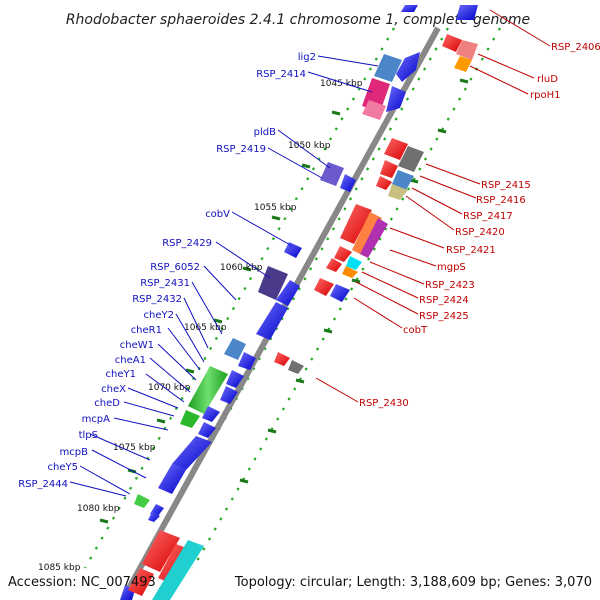  Describe the element at coordinates (159, 315) in the screenshot. I see `gene-label-chey2: cheY2` at that location.